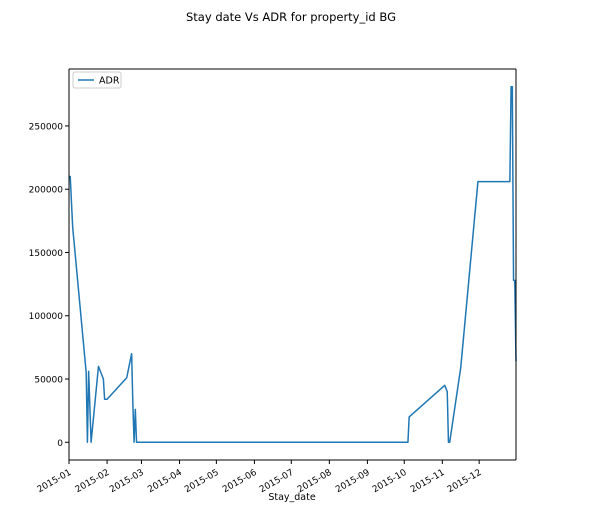 Image resolution: width=606 pixels, height=519 pixels. I want to click on x-tick-label: 2015-04, so click(165, 482).